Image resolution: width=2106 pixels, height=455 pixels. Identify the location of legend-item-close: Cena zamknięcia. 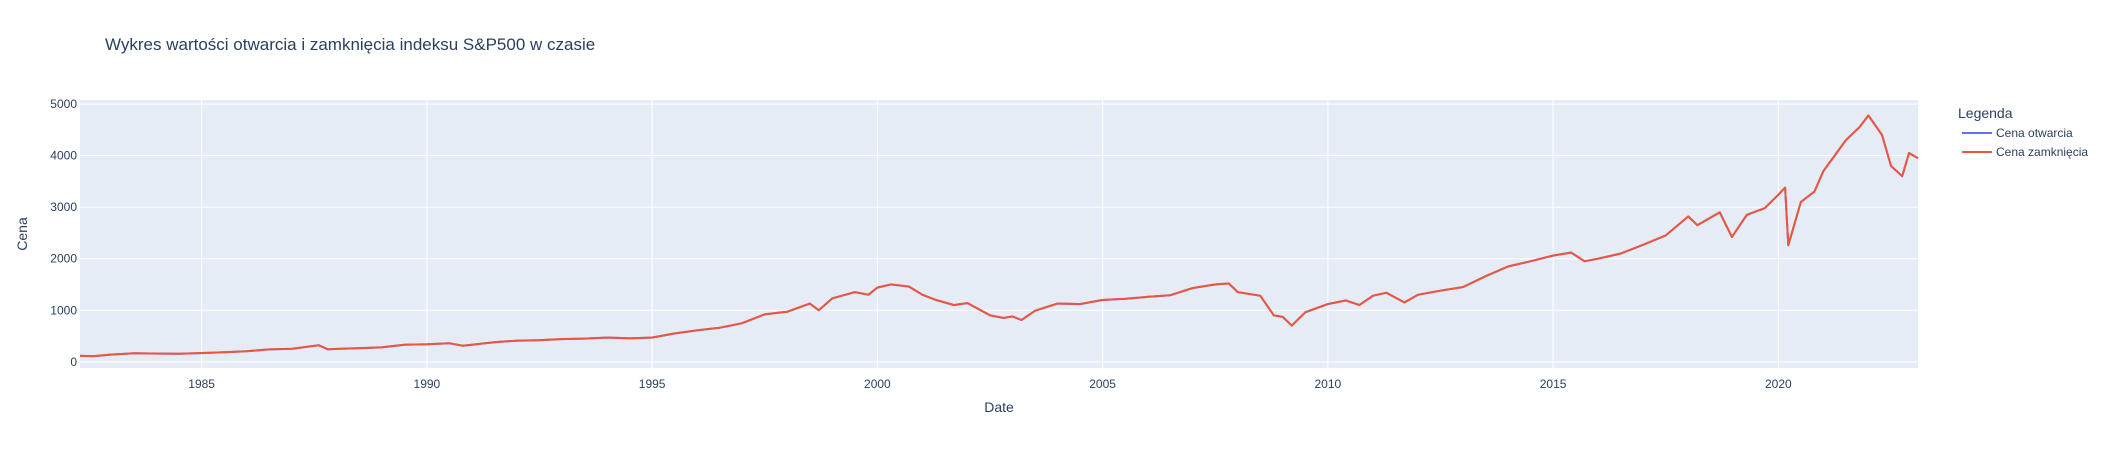
(2025, 152).